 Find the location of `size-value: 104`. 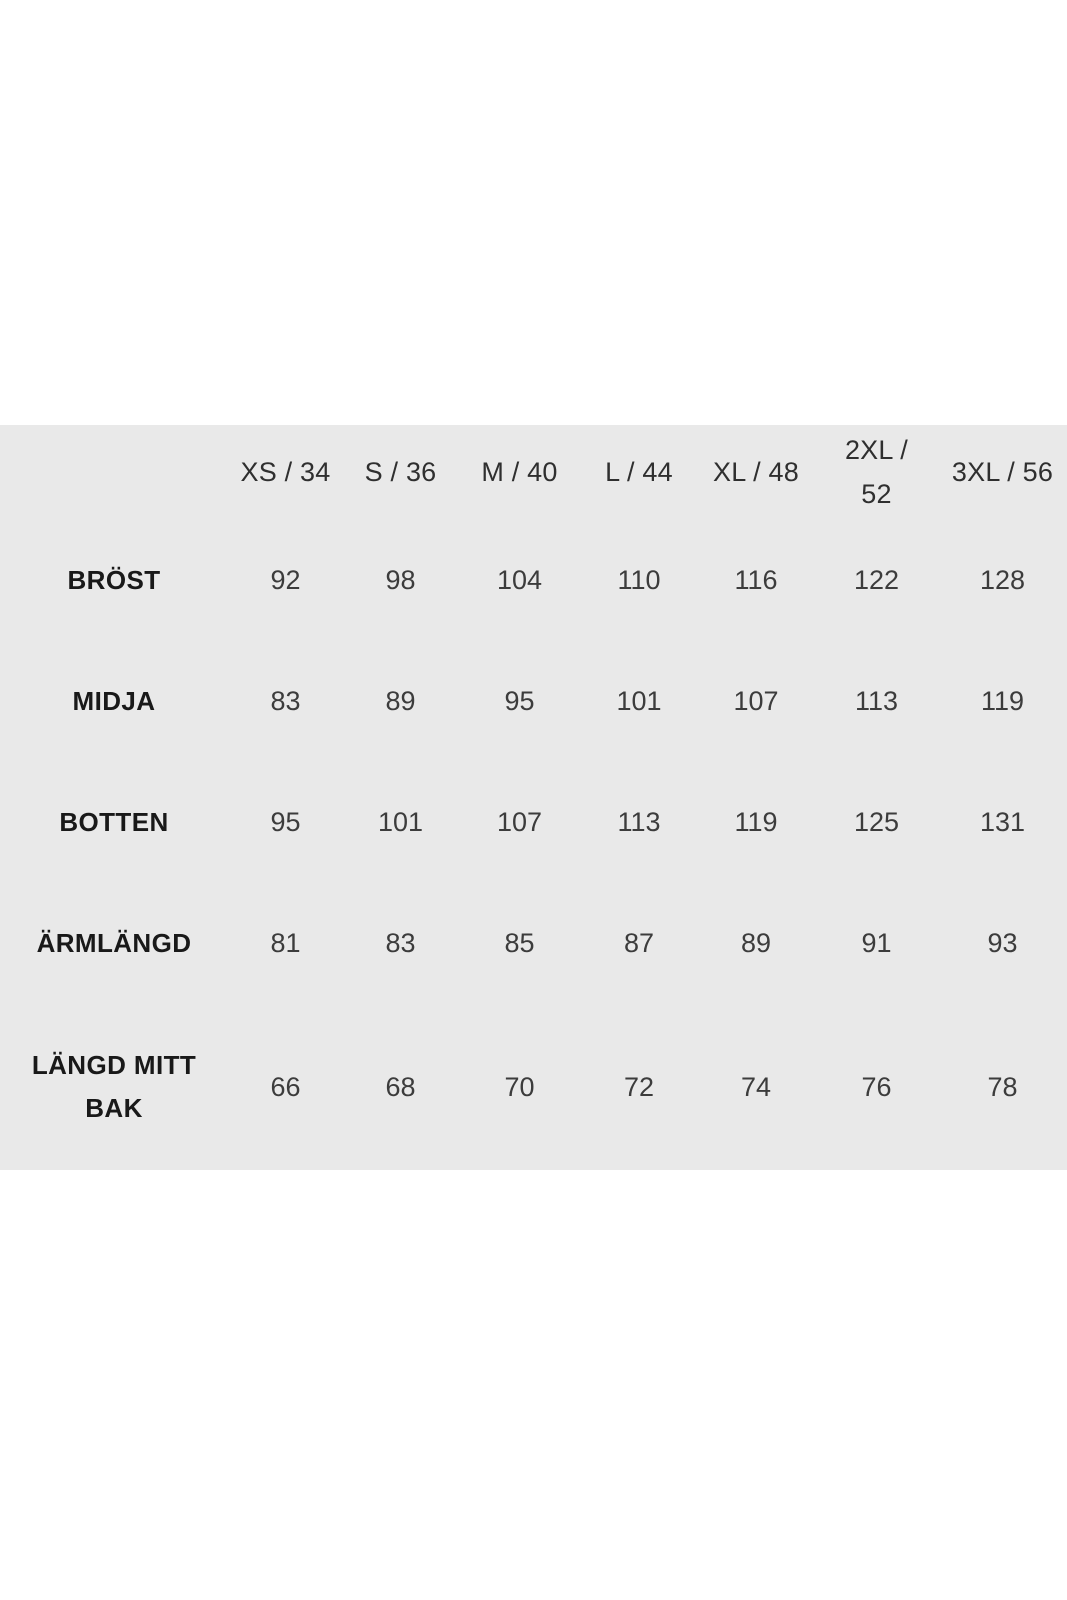

size-value: 104 is located at coordinates (519, 580).